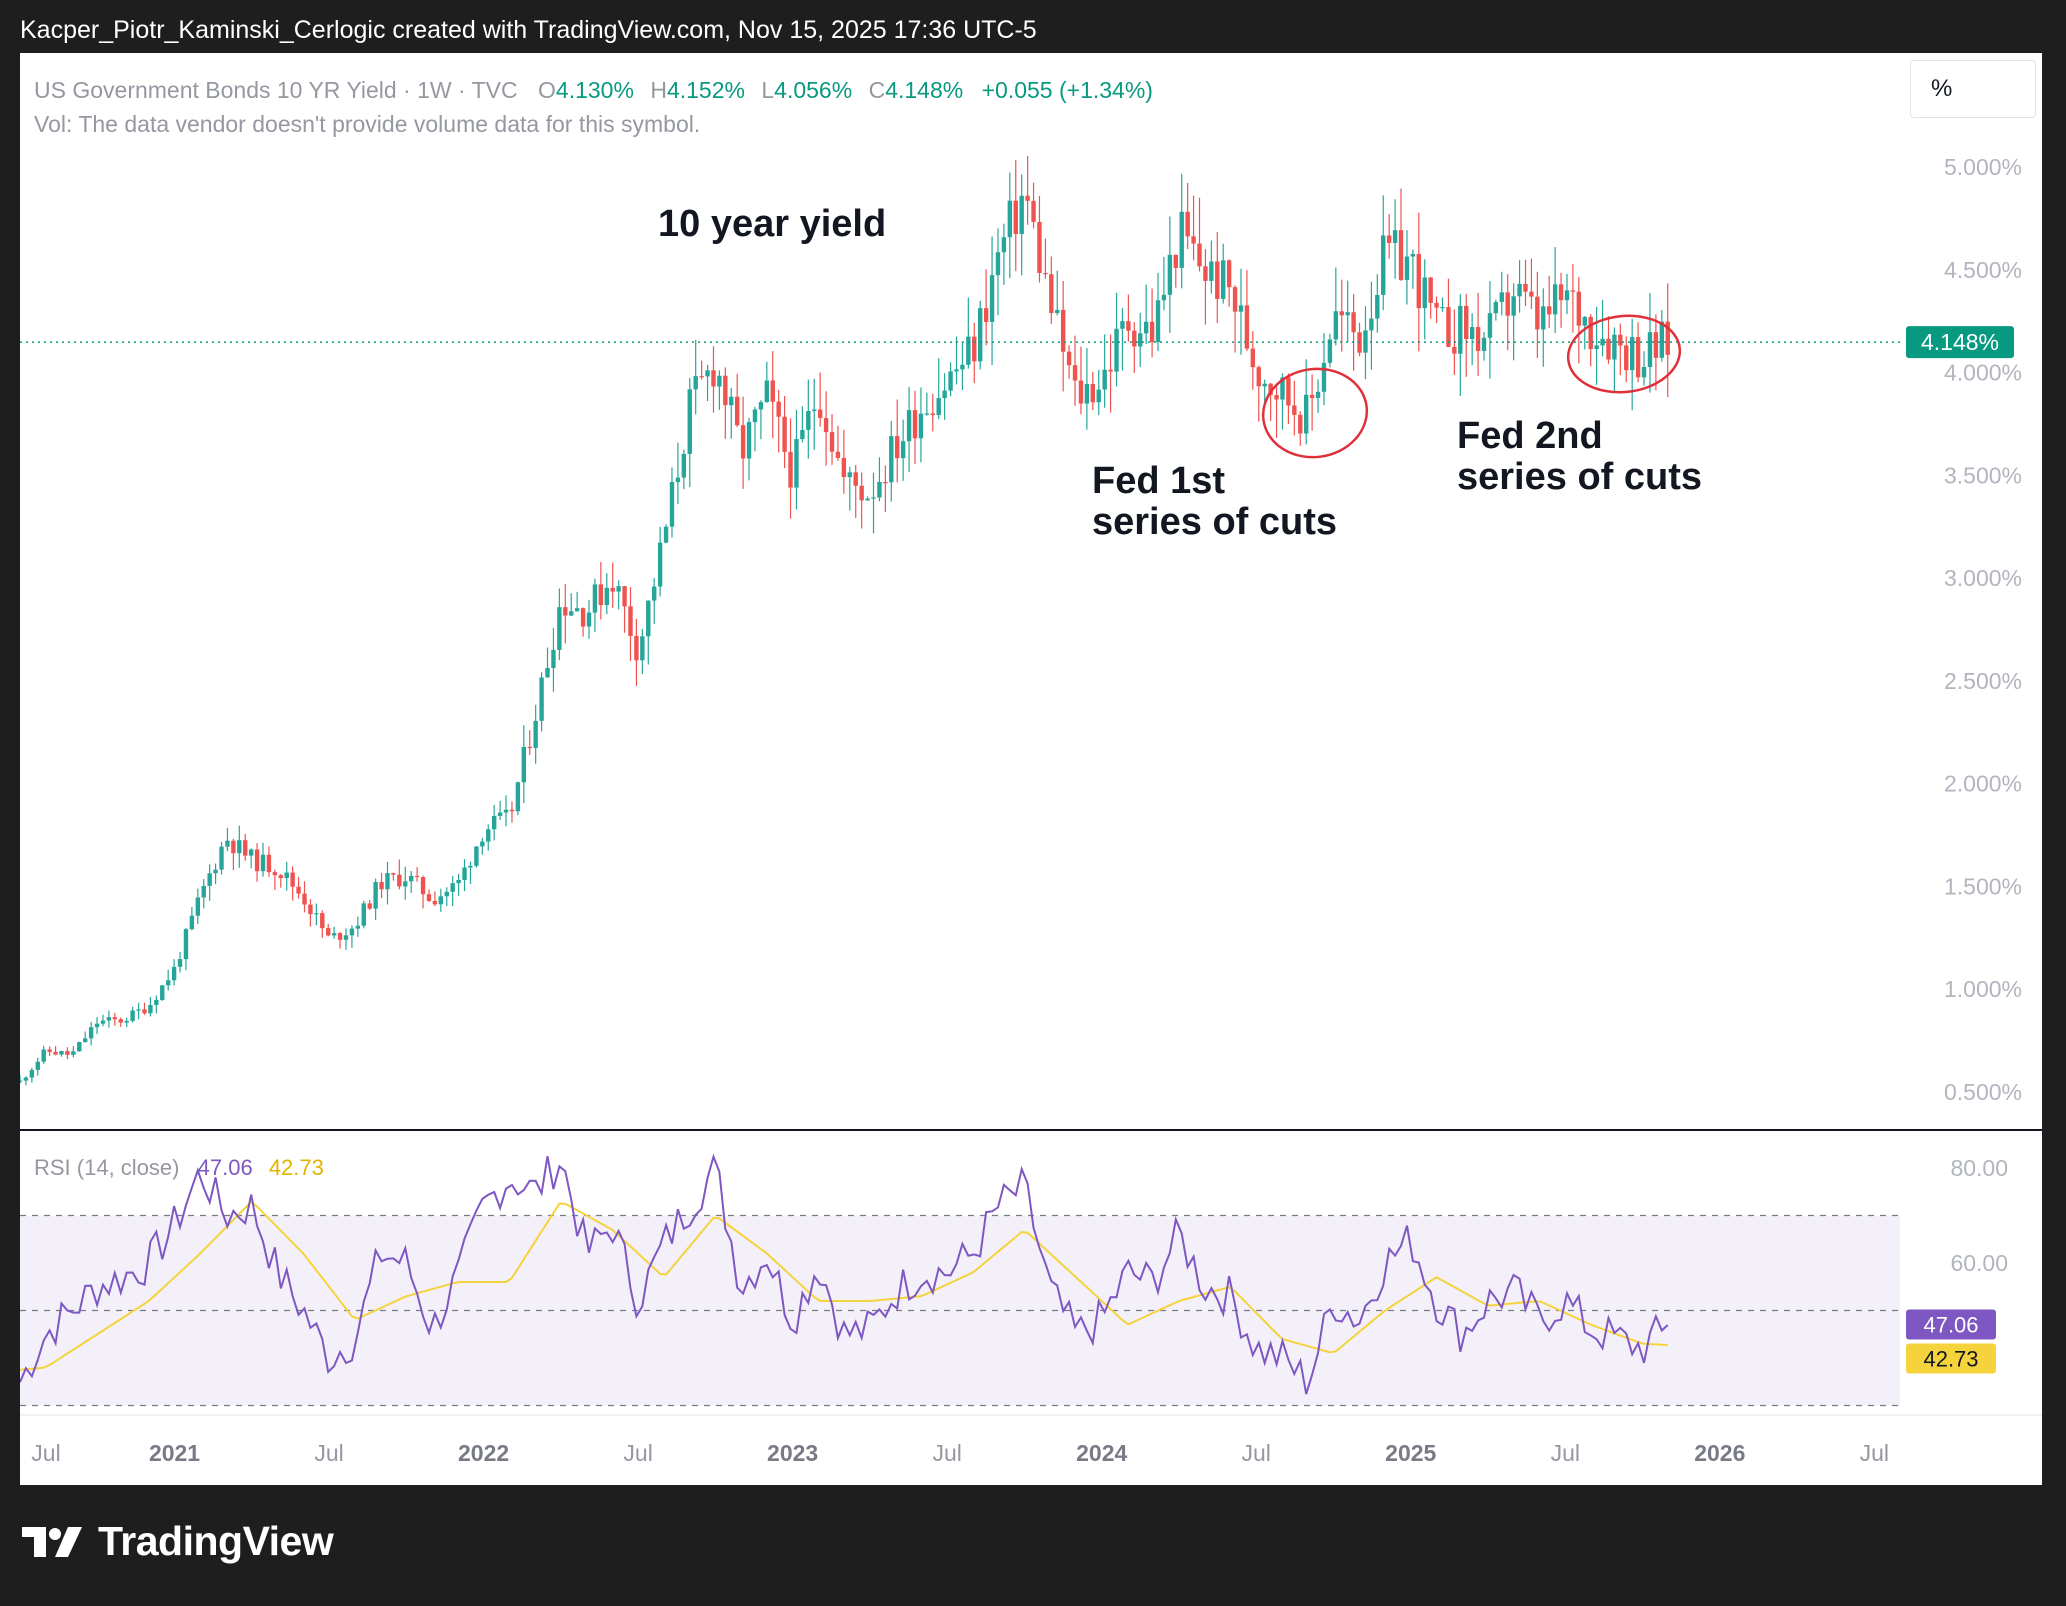 The width and height of the screenshot is (2066, 1606). What do you see at coordinates (844, 1285) in the screenshot?
I see `rsi-ma-line` at bounding box center [844, 1285].